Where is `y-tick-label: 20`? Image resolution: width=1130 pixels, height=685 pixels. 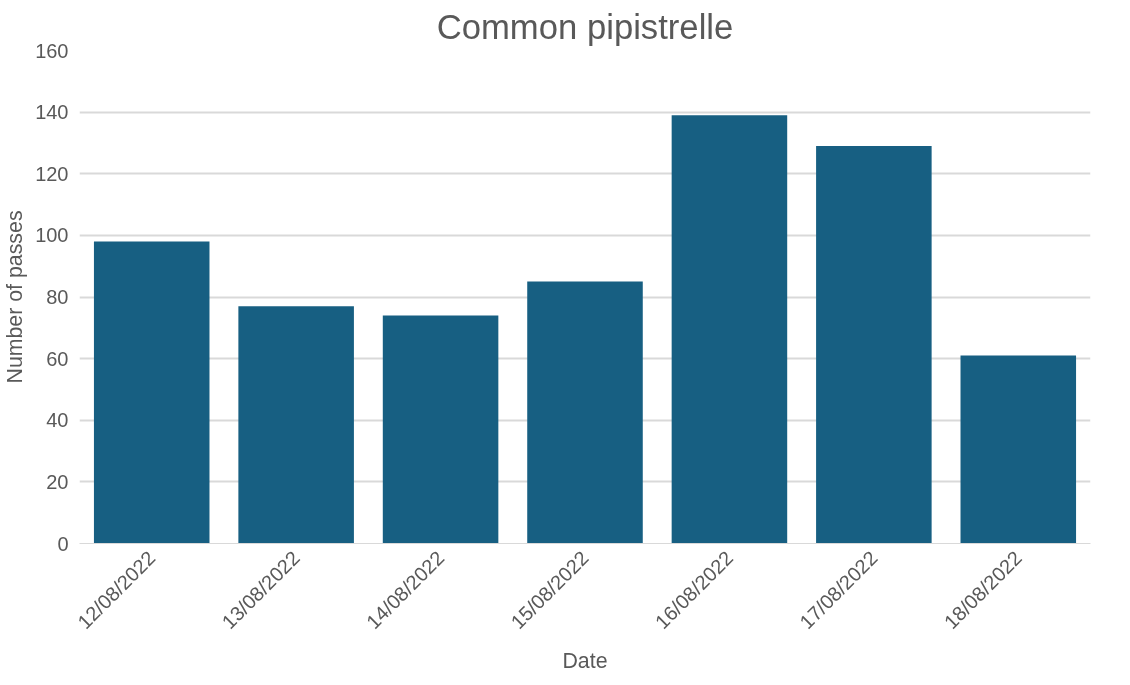 y-tick-label: 20 is located at coordinates (57, 481).